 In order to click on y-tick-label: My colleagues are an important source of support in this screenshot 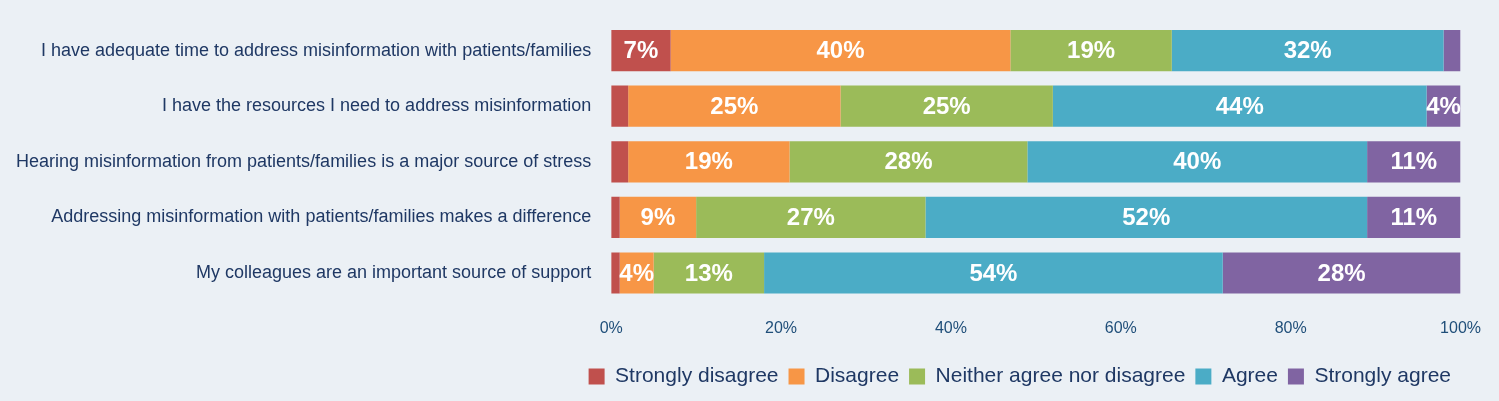, I will do `click(393, 271)`.